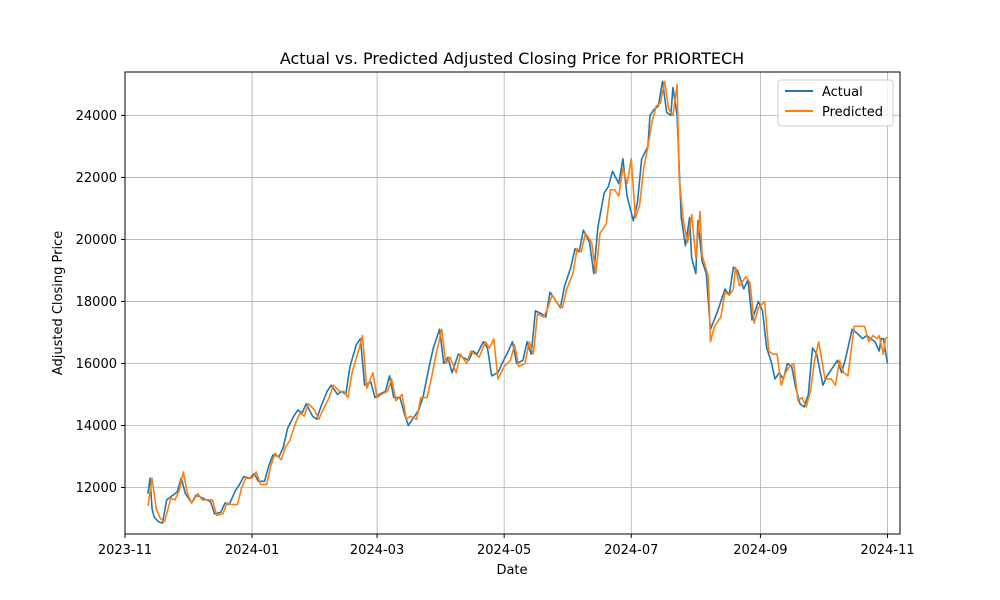 Image resolution: width=1000 pixels, height=600 pixels. I want to click on x-tick-label: 2024-01, so click(252, 550).